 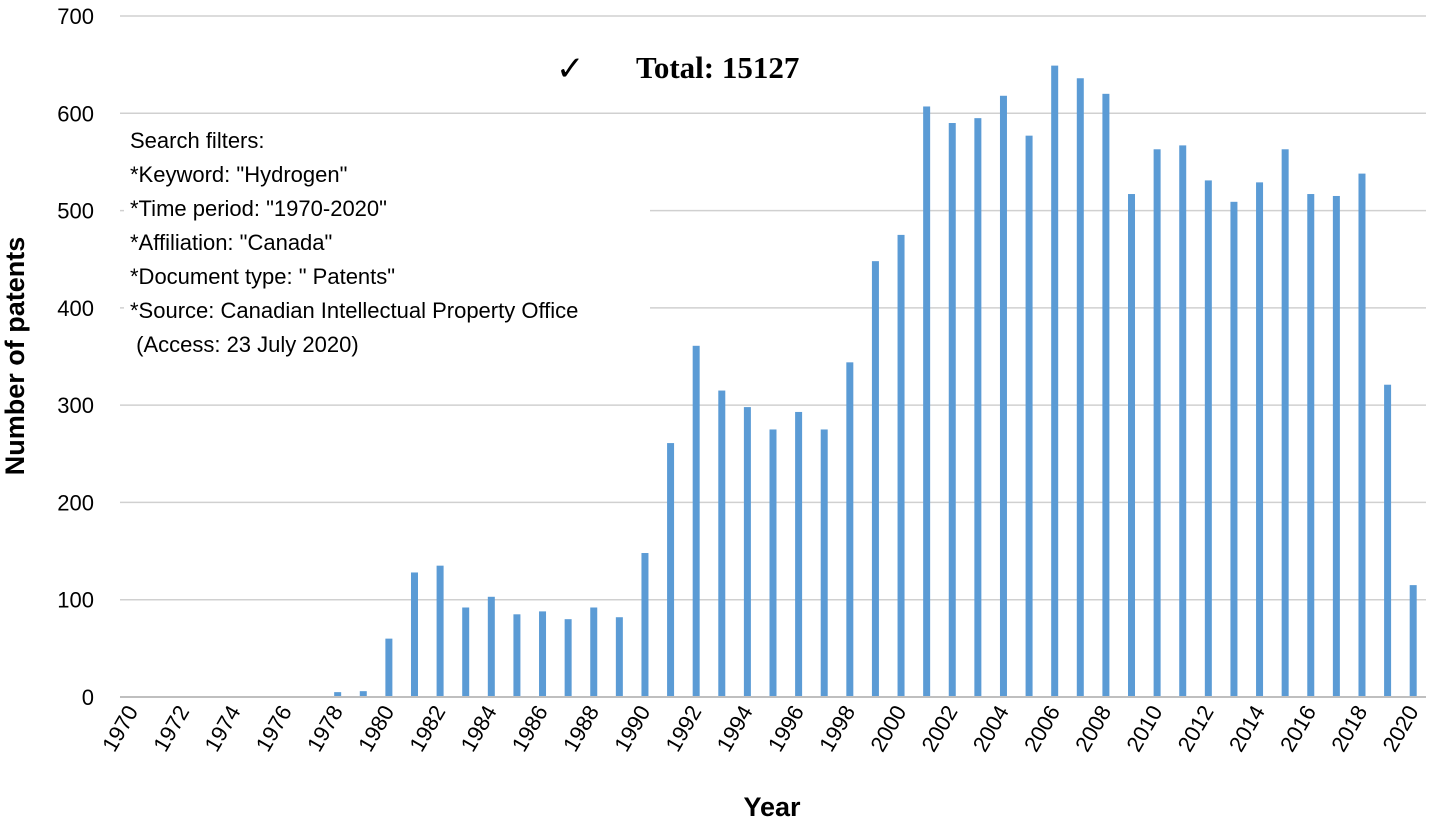 I want to click on bar-2007, so click(x=1080, y=387).